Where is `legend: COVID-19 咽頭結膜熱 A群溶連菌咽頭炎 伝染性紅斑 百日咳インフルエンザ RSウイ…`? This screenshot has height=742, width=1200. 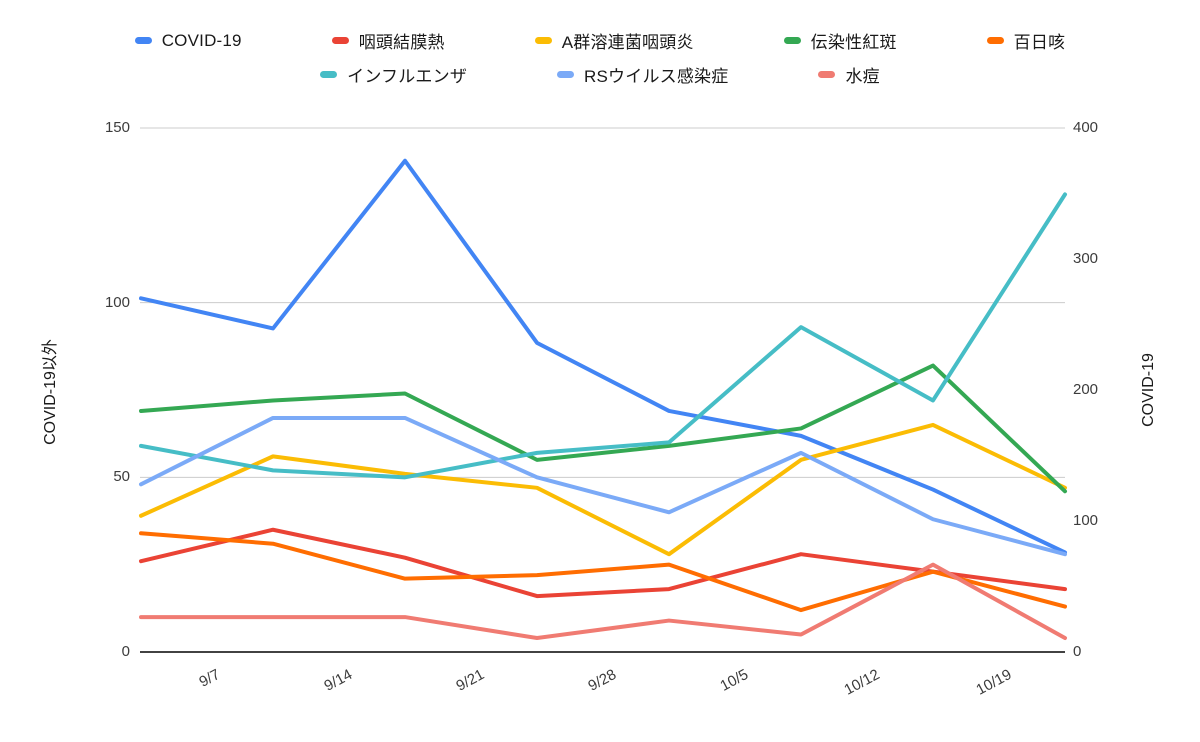 legend: COVID-19 咽頭結膜熱 A群溶連菌咽頭炎 伝染性紅斑 百日咳インフルエンザ RSウイ… is located at coordinates (600, 57).